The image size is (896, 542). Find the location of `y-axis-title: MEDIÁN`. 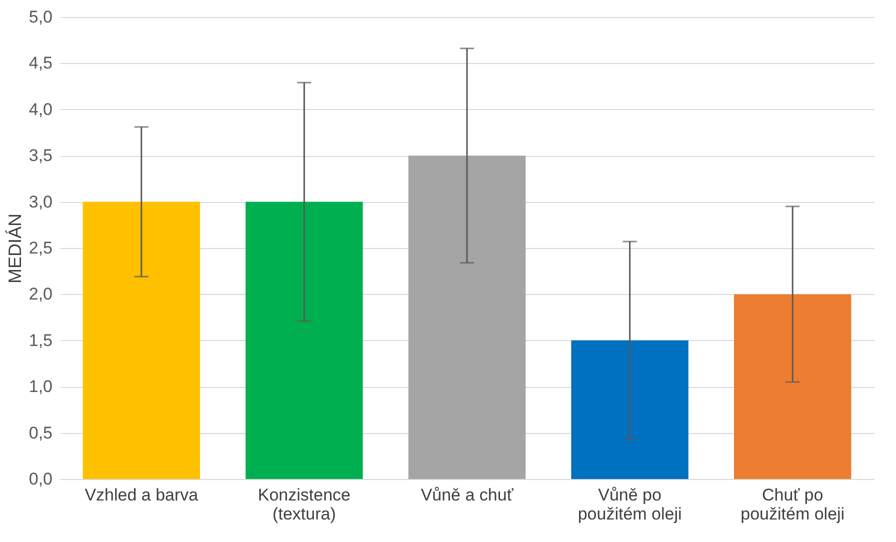

y-axis-title: MEDIÁN is located at coordinates (14, 248).